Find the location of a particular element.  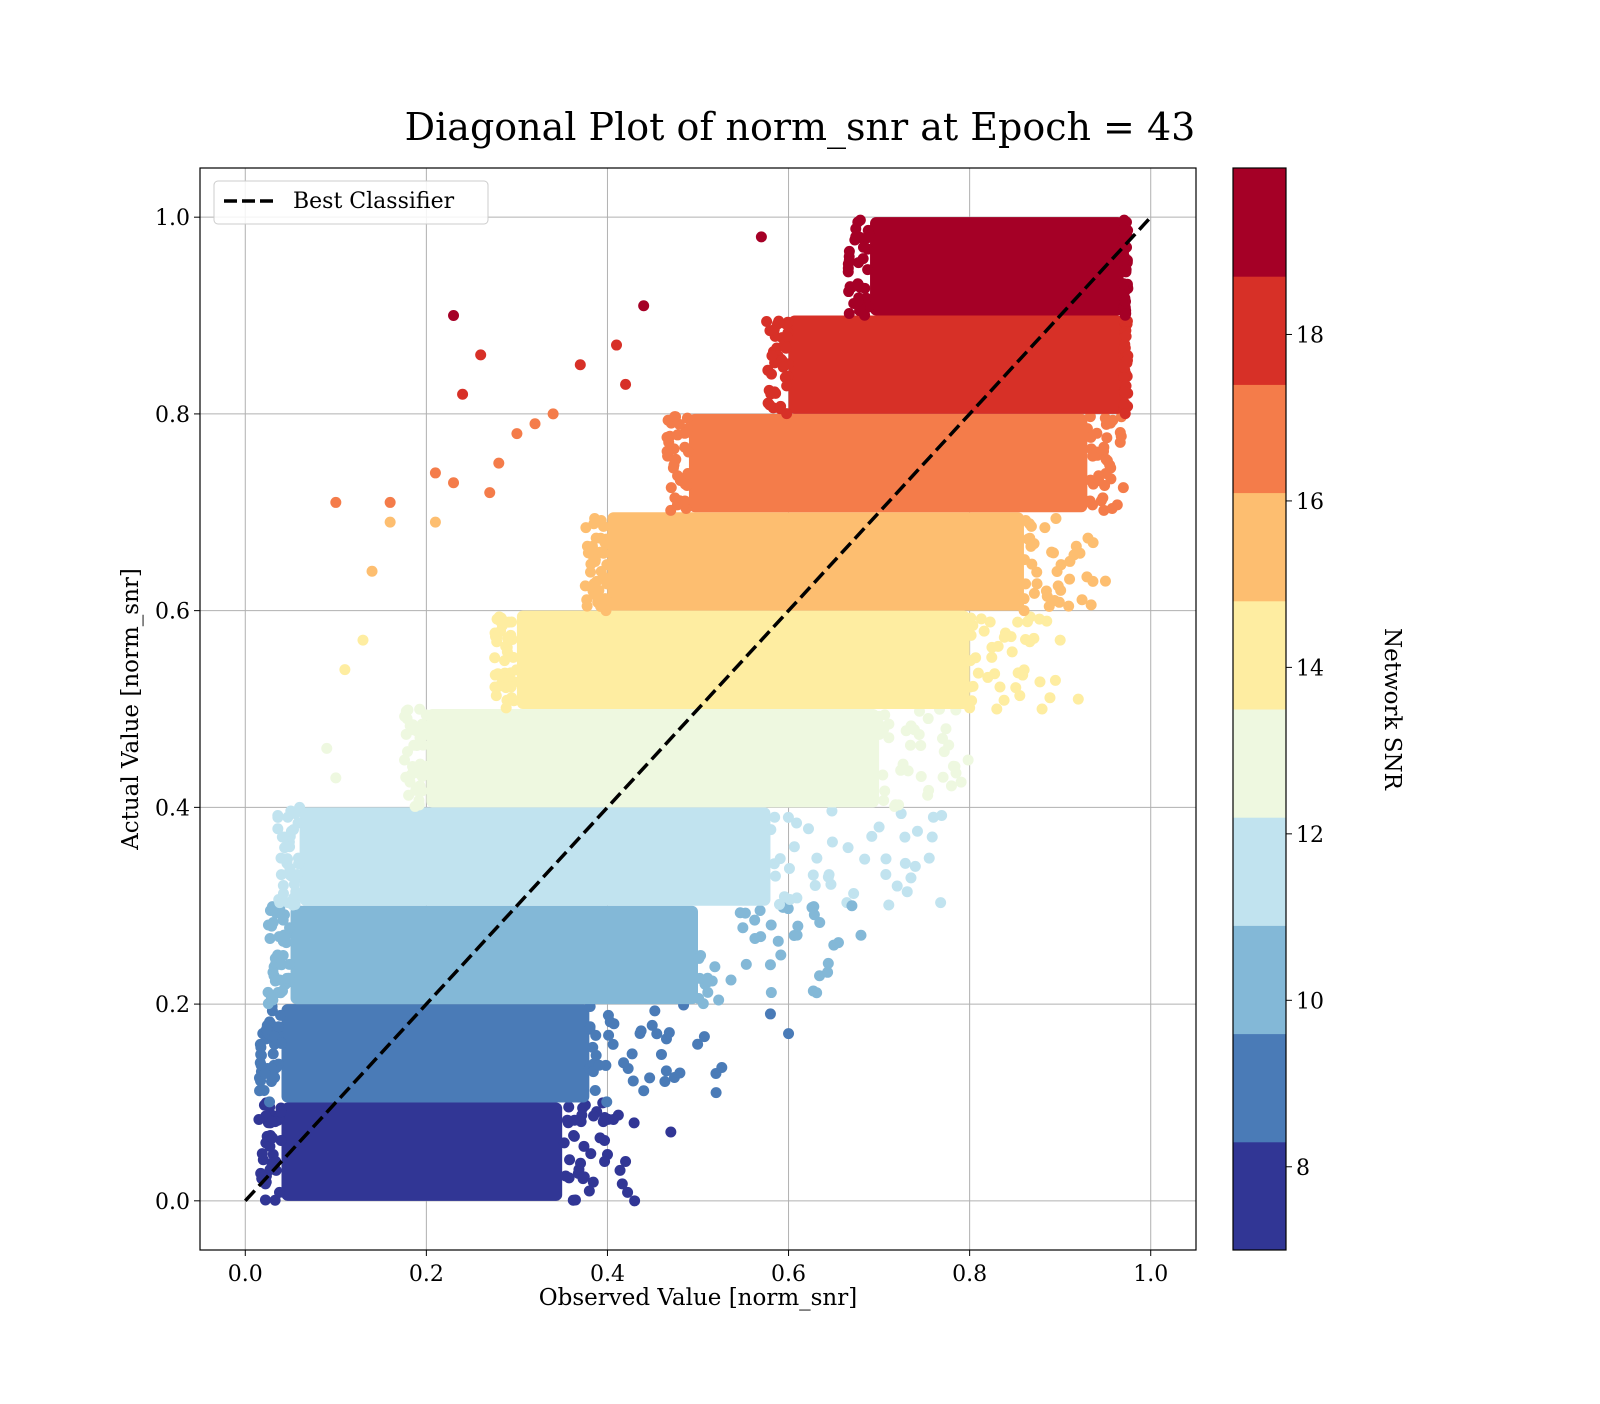

y-tick-label: 0.4 is located at coordinates (172, 808).